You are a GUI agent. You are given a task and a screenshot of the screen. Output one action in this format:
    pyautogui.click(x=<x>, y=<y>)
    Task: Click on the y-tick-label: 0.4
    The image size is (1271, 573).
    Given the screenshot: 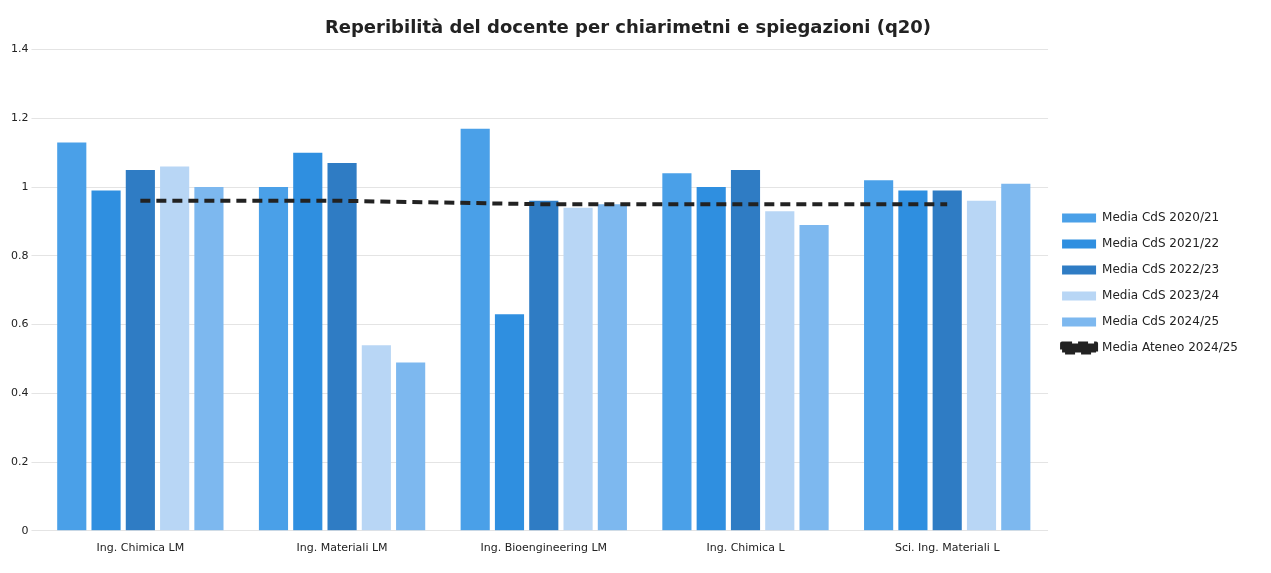 What is the action you would take?
    pyautogui.click(x=19, y=393)
    